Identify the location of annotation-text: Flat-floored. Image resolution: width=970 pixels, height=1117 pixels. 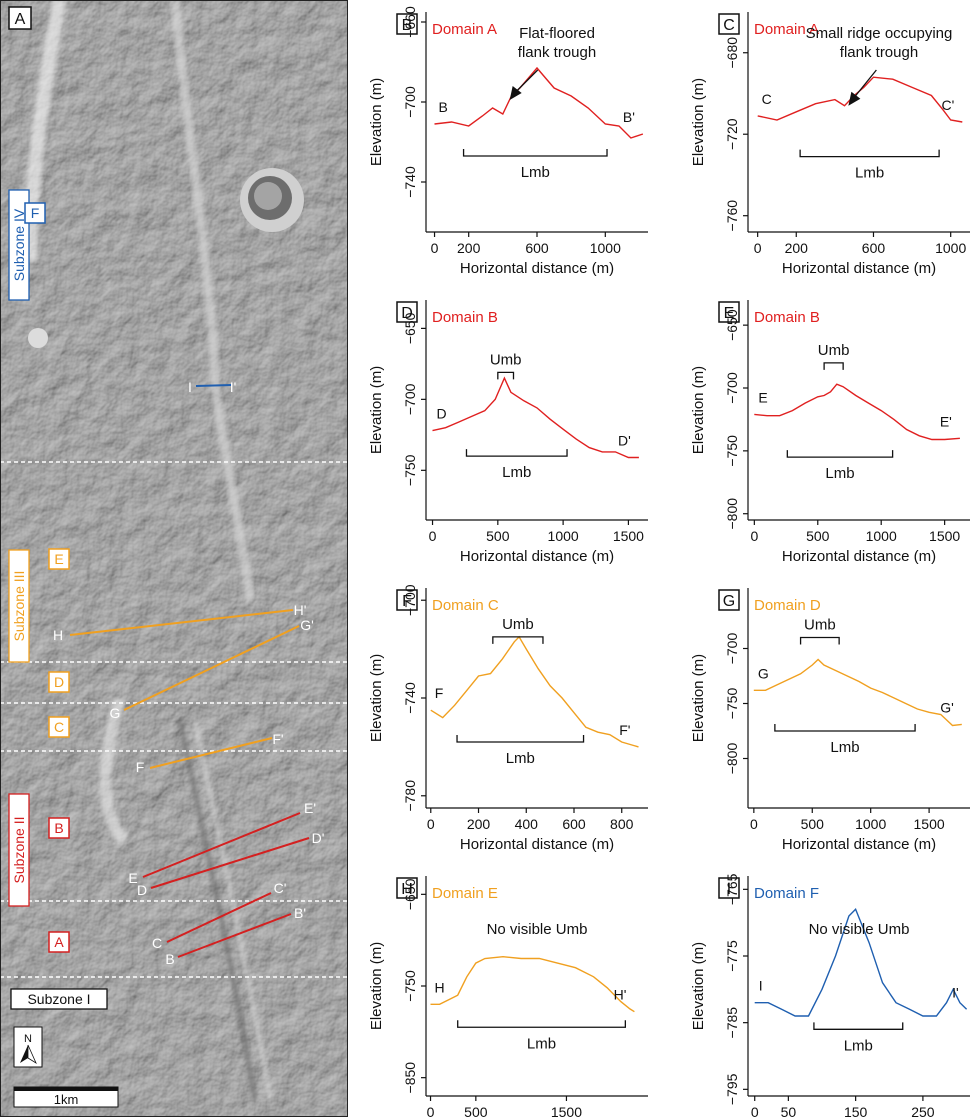
(557, 33).